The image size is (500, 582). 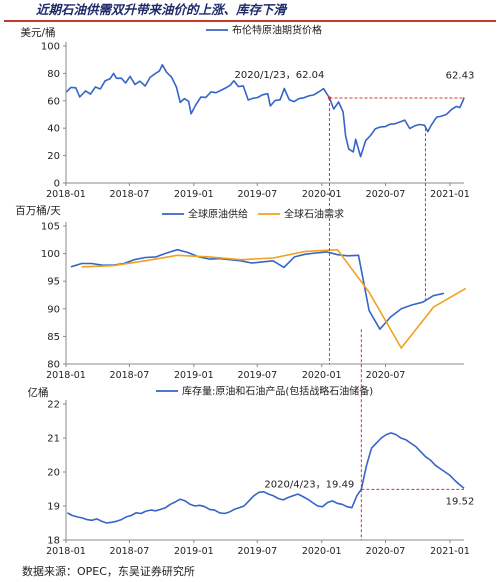 What do you see at coordinates (218, 214) in the screenshot?
I see `legend-label: 全球原油供给` at bounding box center [218, 214].